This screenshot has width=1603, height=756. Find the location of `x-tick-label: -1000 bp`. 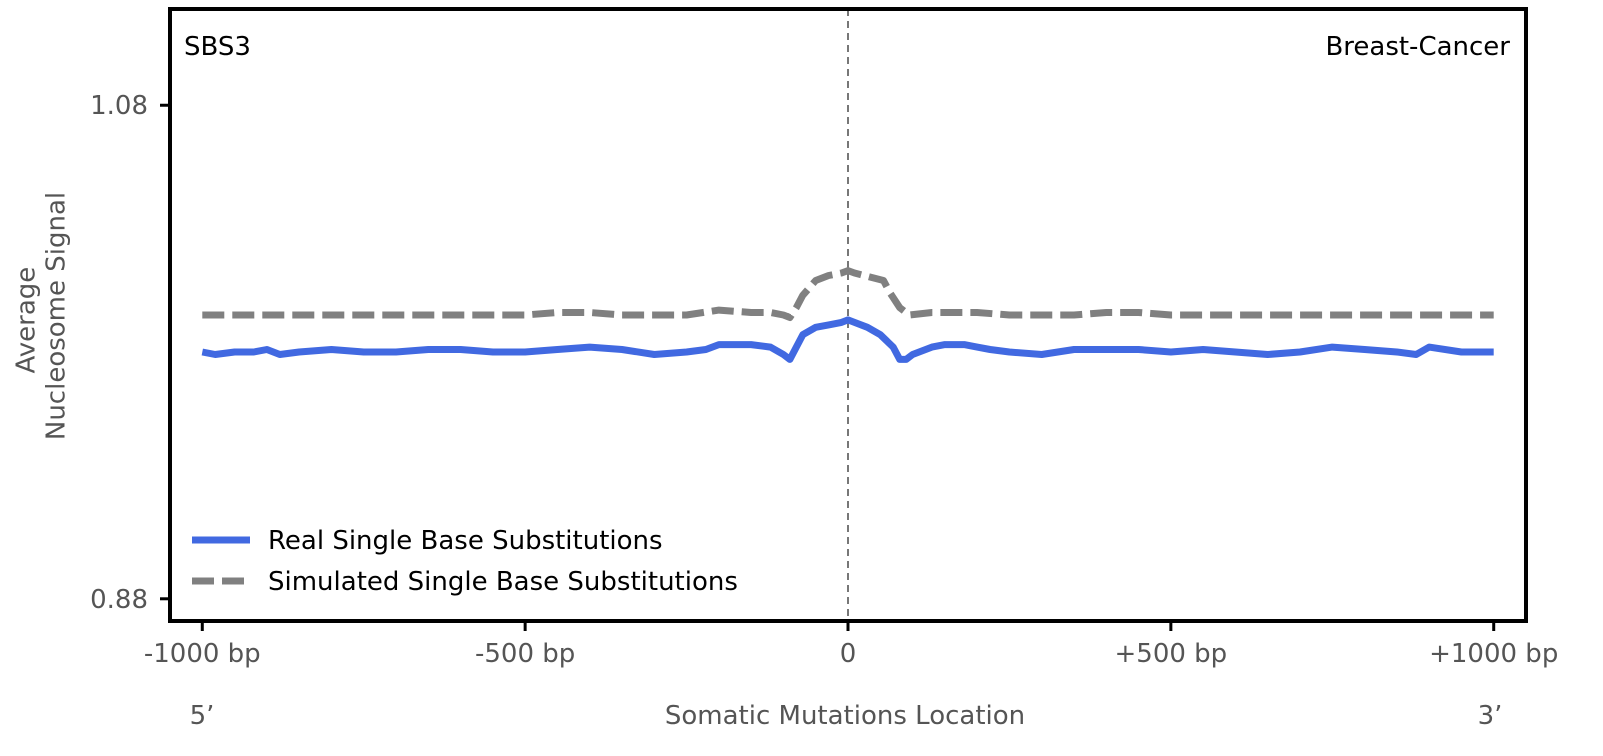

x-tick-label: -1000 bp is located at coordinates (202, 654).